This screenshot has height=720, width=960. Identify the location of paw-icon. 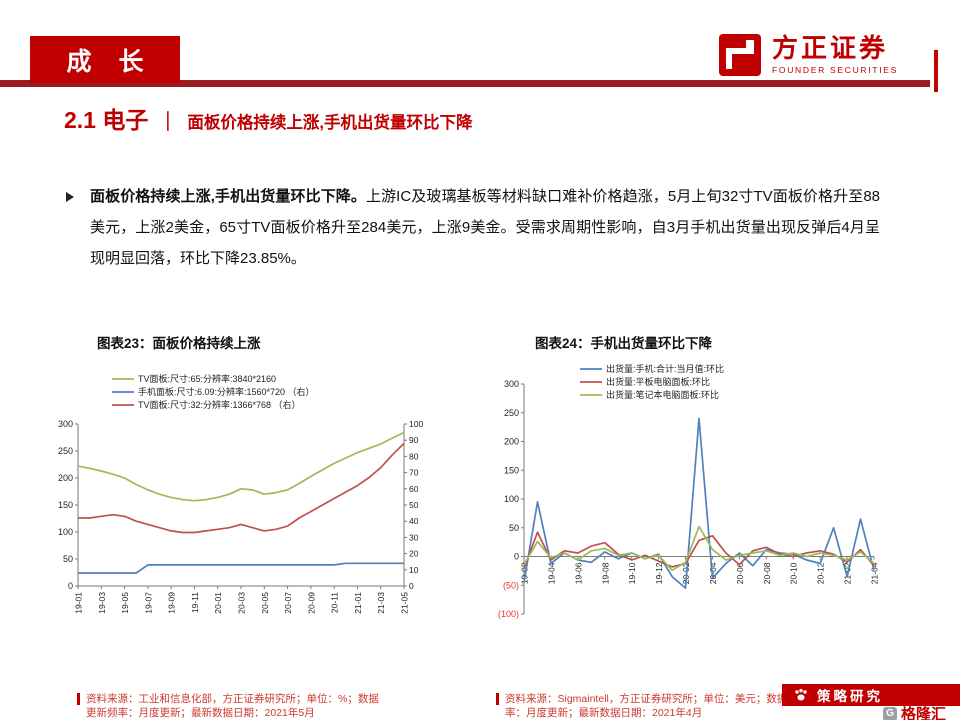
(801, 694).